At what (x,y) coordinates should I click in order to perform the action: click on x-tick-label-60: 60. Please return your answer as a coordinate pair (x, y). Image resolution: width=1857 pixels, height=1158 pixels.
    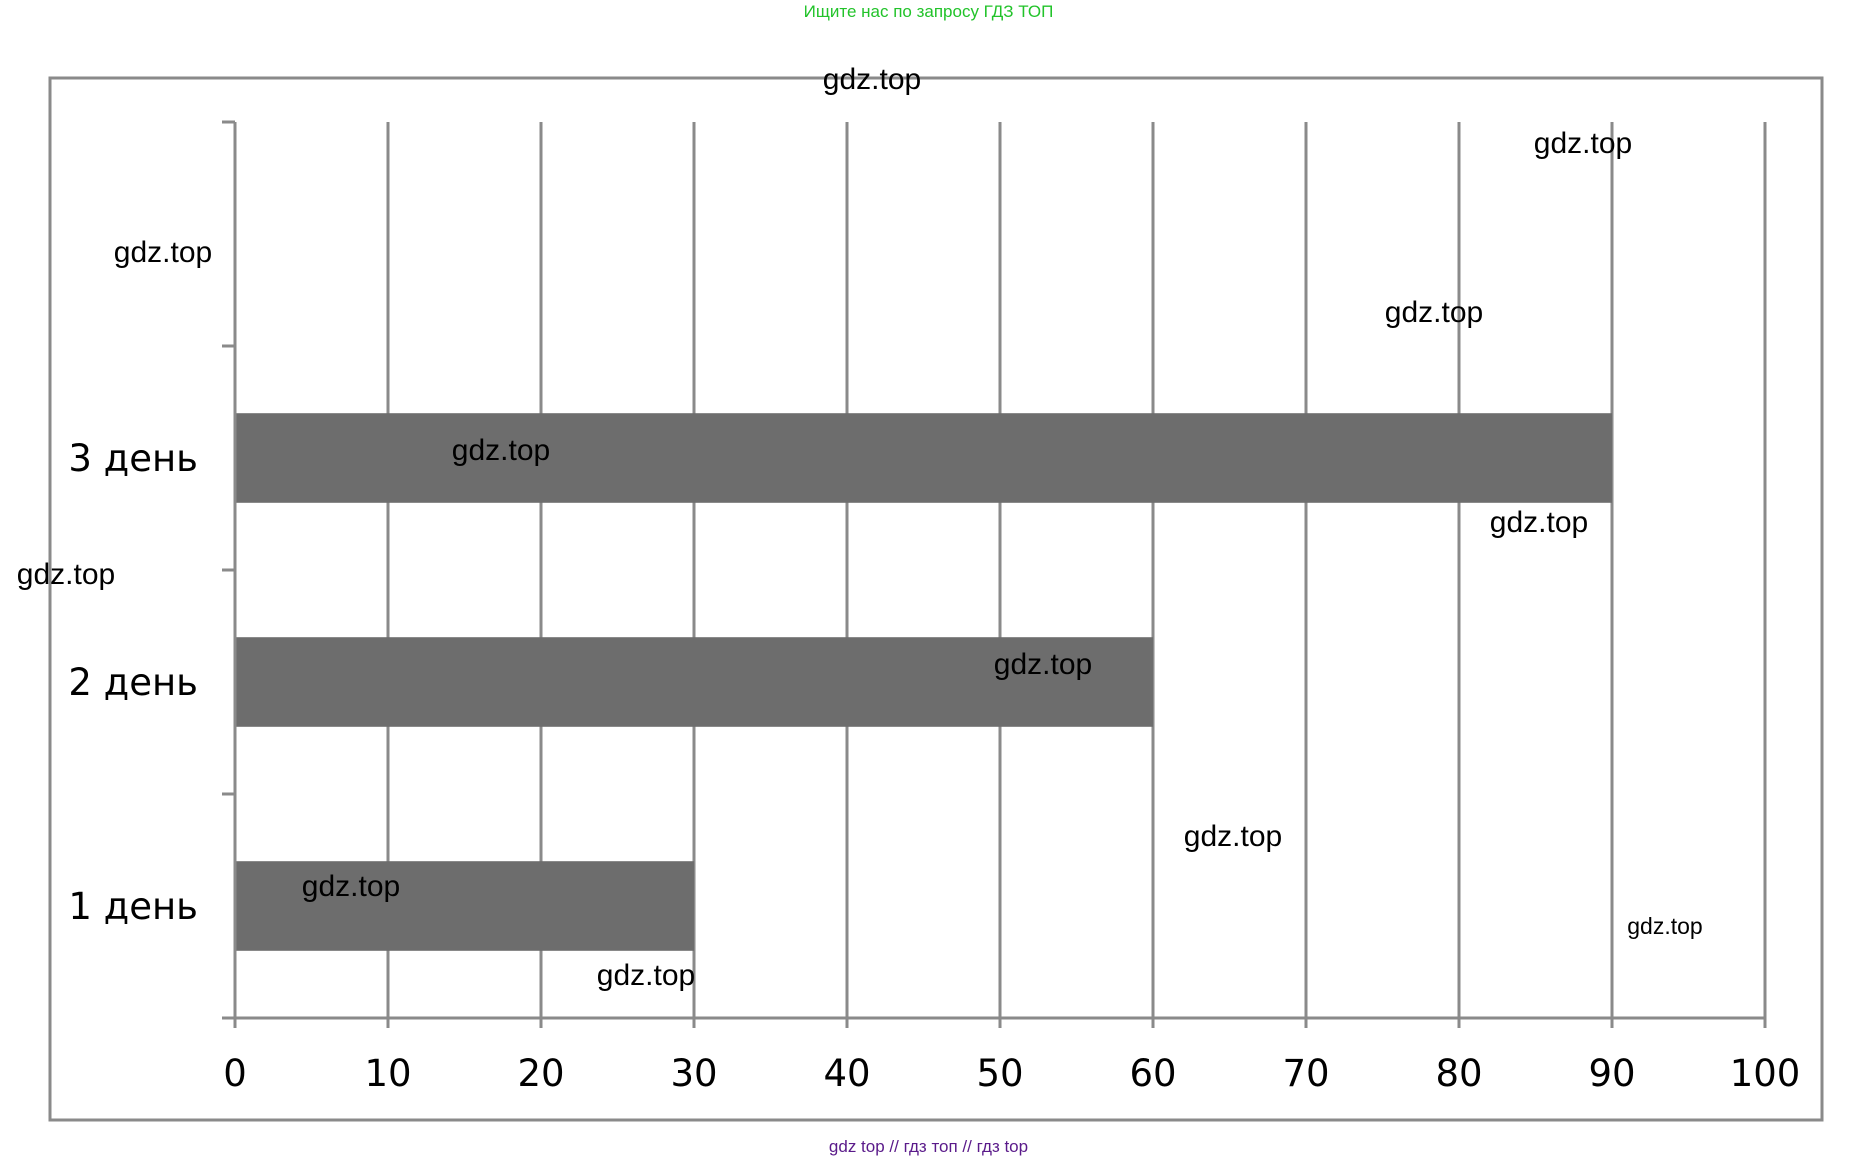
    Looking at the image, I should click on (1152, 1073).